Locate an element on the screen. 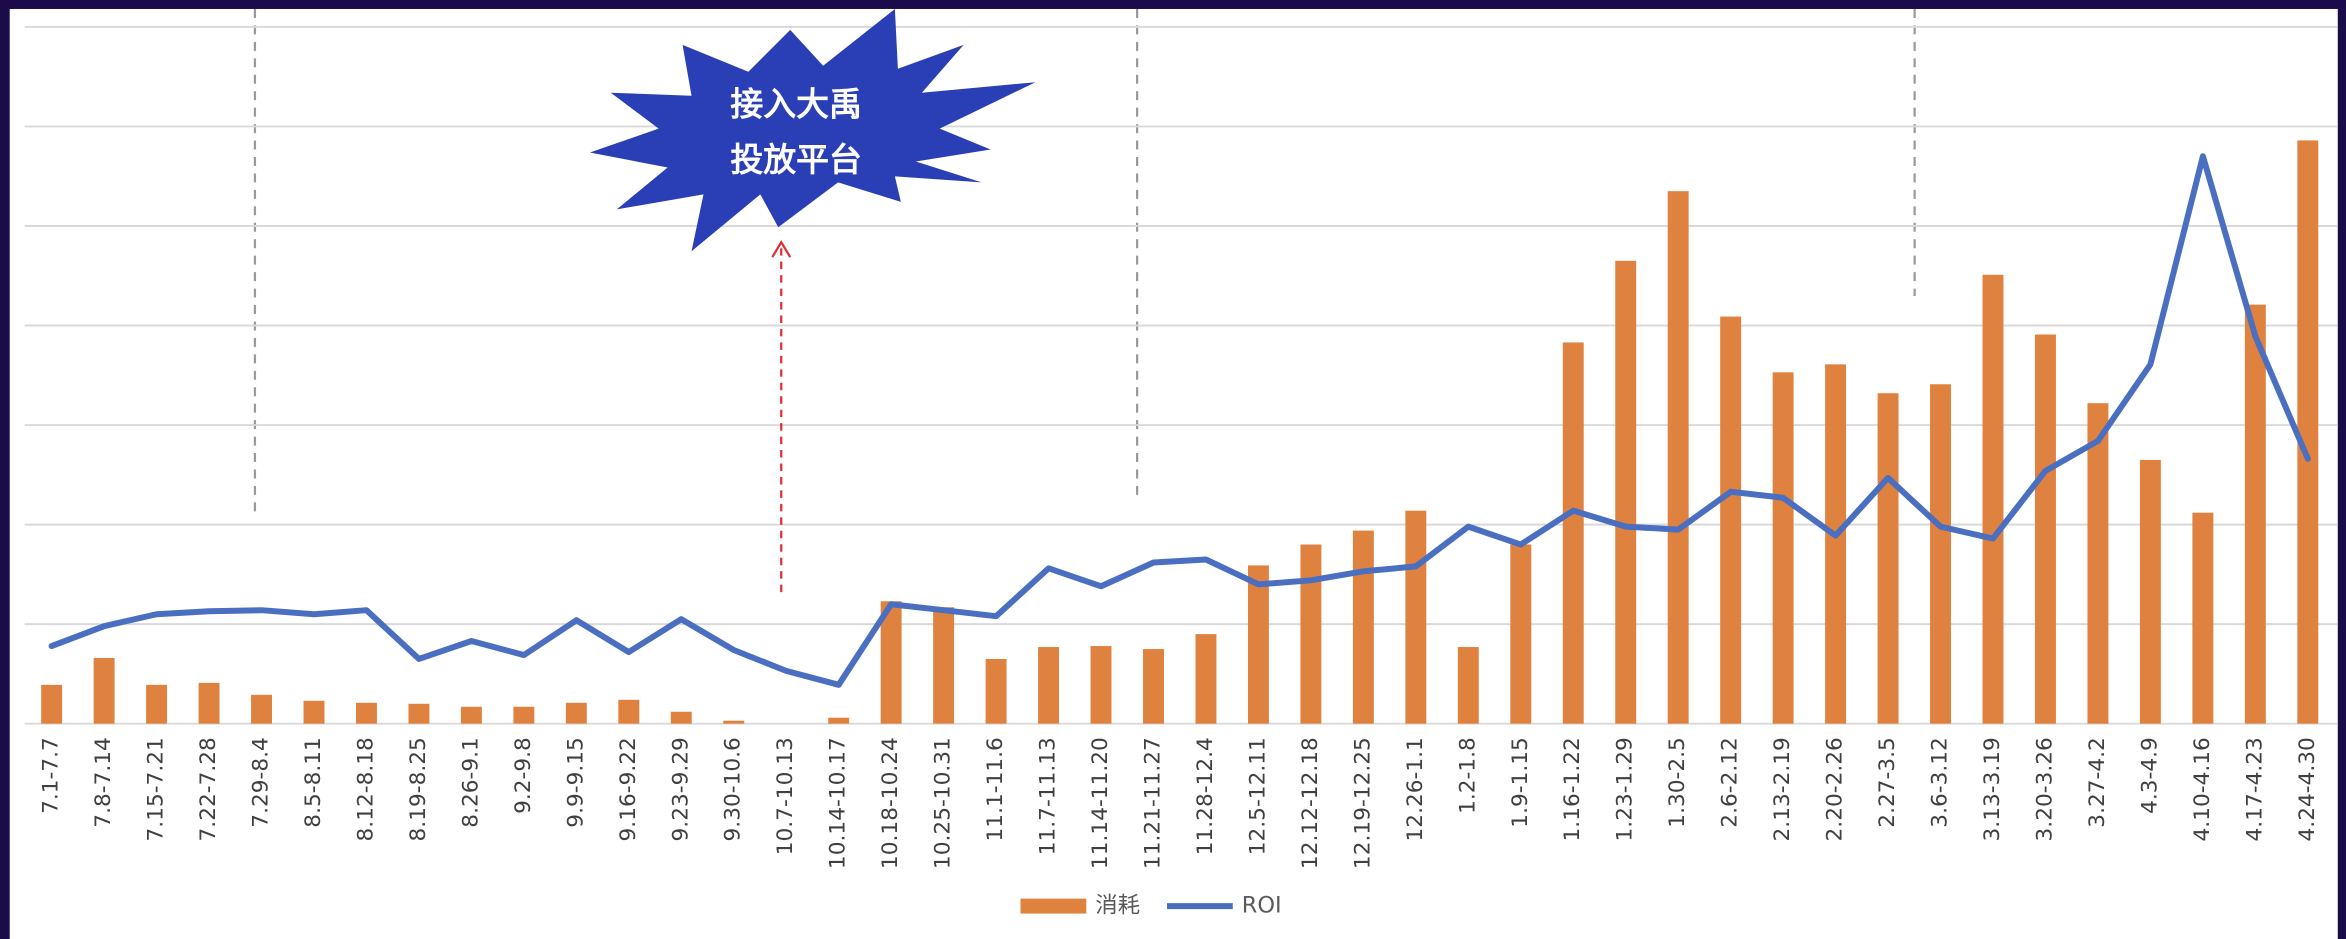 The height and width of the screenshot is (939, 2346). x-tick-label: 12.12-12.18 is located at coordinates (1310, 803).